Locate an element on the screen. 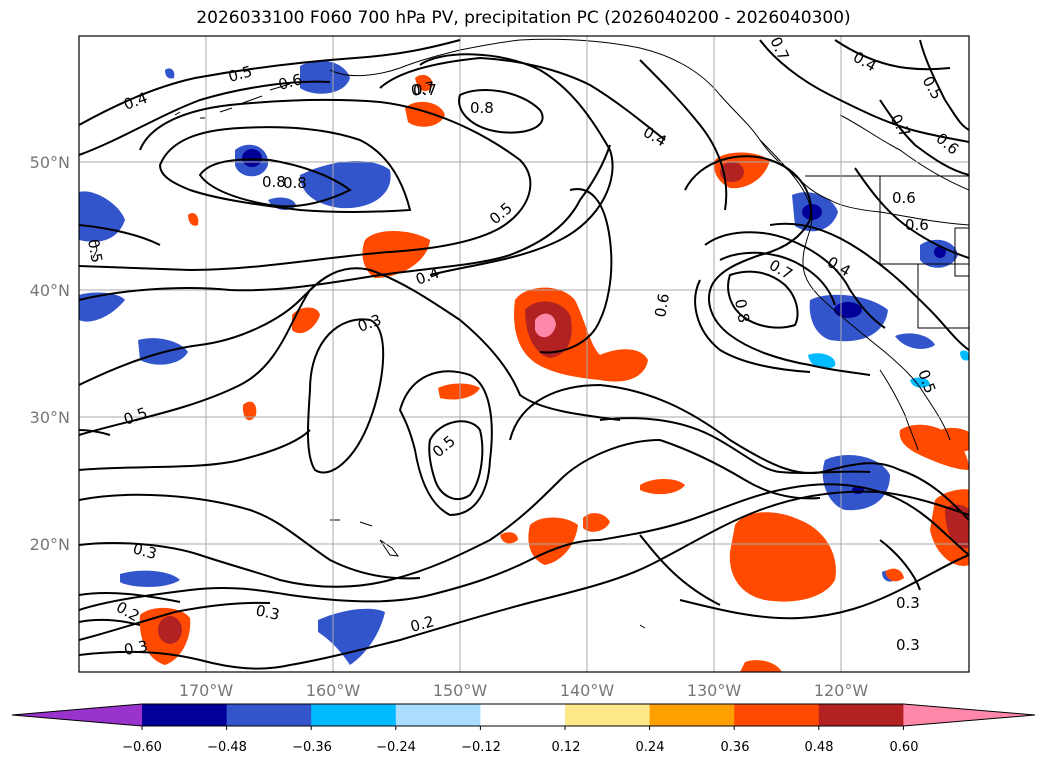  lat-label: 20°N is located at coordinates (50, 544).